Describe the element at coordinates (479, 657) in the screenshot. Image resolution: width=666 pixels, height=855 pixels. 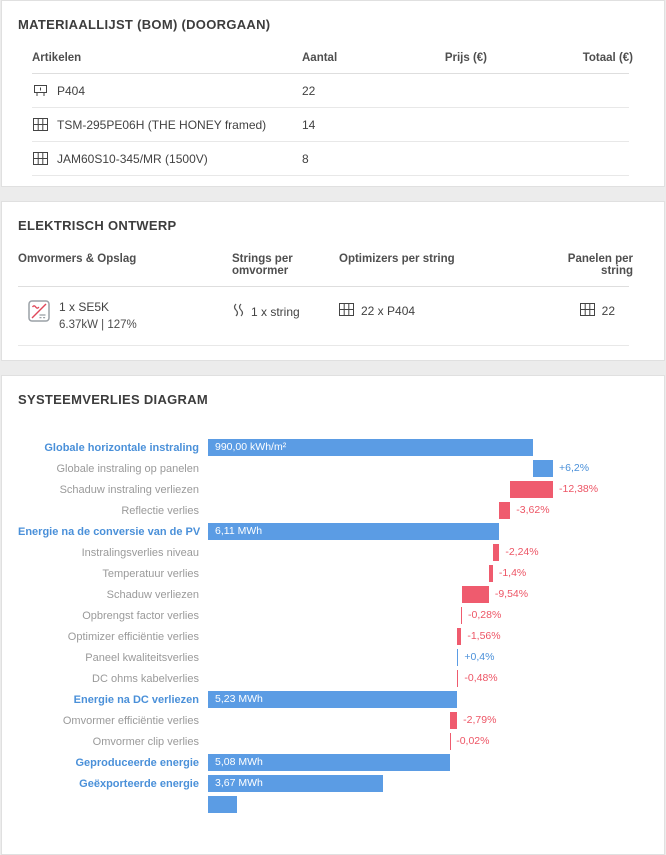
I see `waterfall-value-label: +0,4%` at that location.